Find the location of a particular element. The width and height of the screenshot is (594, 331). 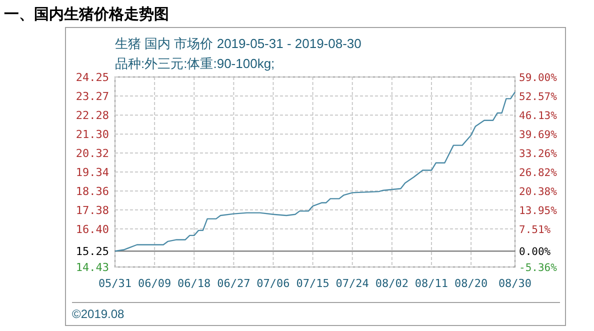

y-tick-label: 15.25 is located at coordinates (92, 251).